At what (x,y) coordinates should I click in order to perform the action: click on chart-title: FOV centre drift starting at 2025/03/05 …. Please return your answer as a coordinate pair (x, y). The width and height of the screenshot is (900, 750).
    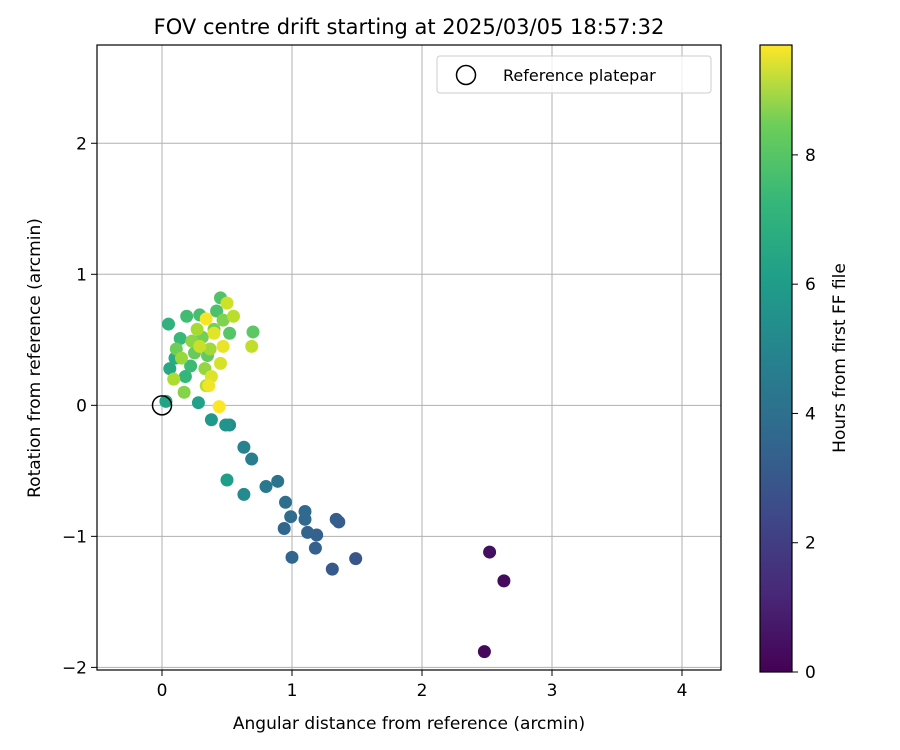
    Looking at the image, I should click on (409, 27).